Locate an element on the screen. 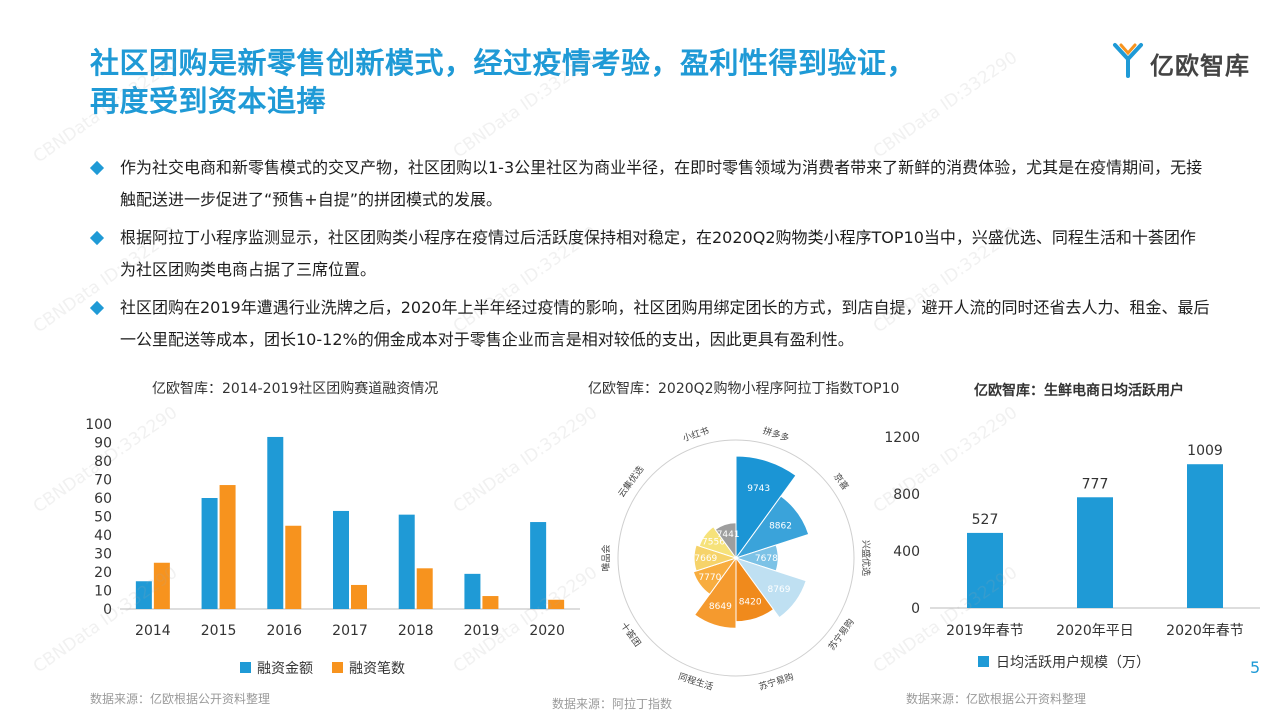  rose-value-label: 7669 is located at coordinates (705, 559).